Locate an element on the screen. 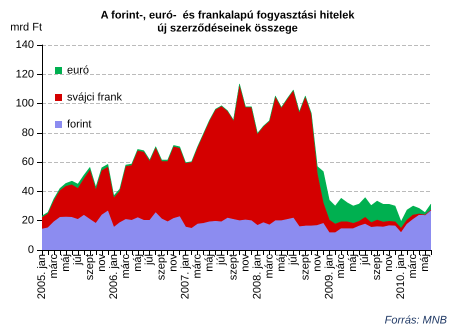 Image resolution: width=455 pixels, height=334 pixels. y-tick-label: 0 is located at coordinates (31, 250).